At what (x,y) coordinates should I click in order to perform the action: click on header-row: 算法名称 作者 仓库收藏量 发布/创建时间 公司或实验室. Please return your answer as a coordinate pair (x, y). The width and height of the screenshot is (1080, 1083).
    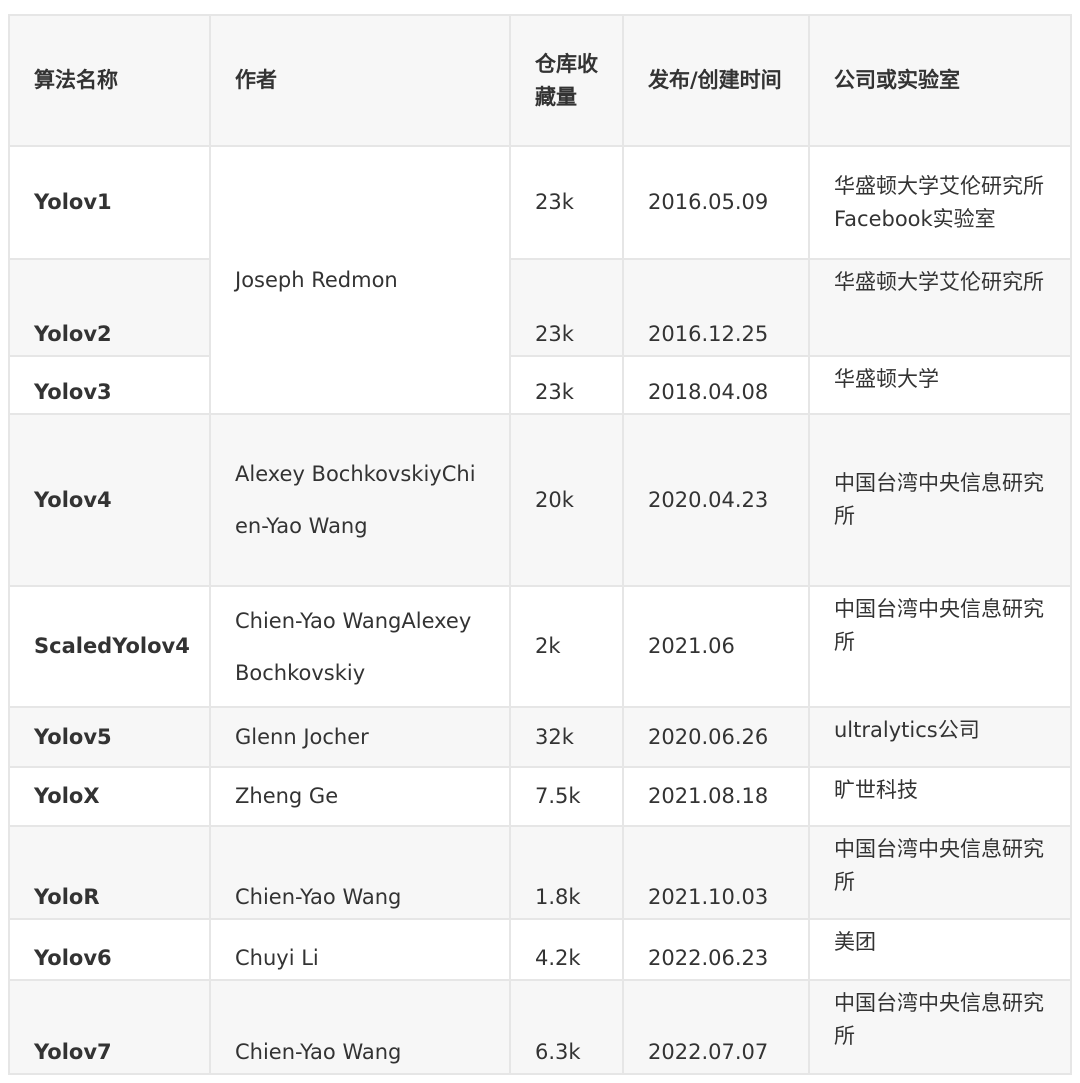
    Looking at the image, I should click on (540, 80).